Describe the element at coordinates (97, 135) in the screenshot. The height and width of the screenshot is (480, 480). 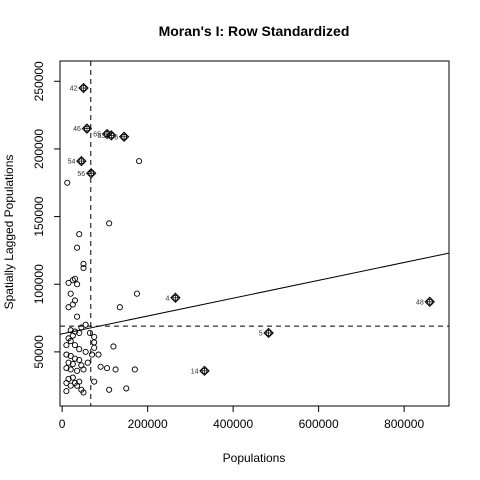
I see `influential-point-label: 65` at that location.